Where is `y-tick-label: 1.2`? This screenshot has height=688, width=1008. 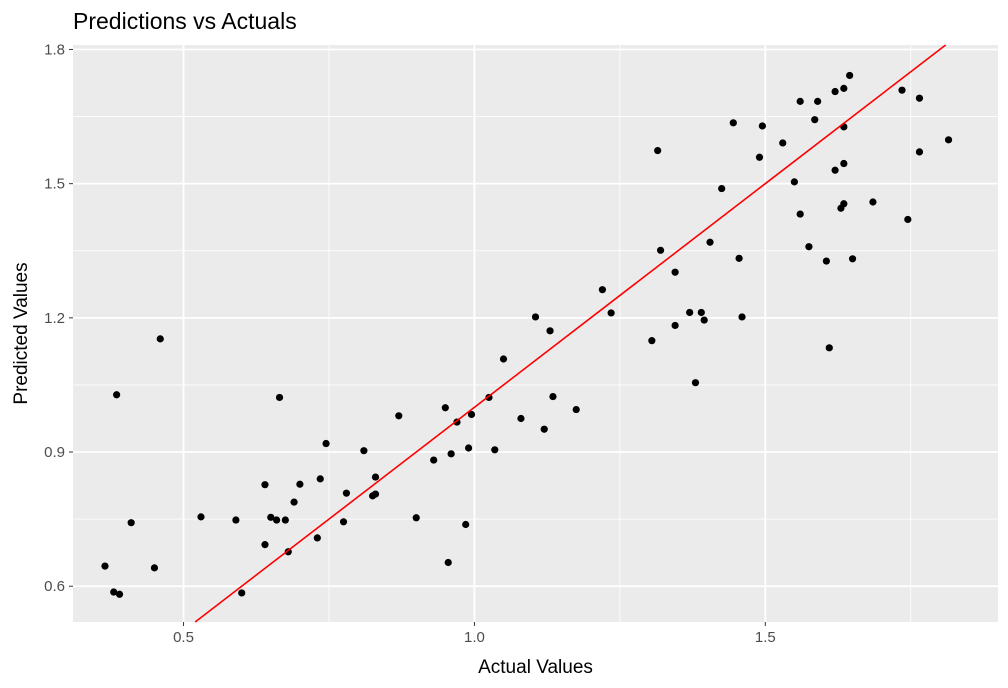
y-tick-label: 1.2 is located at coordinates (54, 318).